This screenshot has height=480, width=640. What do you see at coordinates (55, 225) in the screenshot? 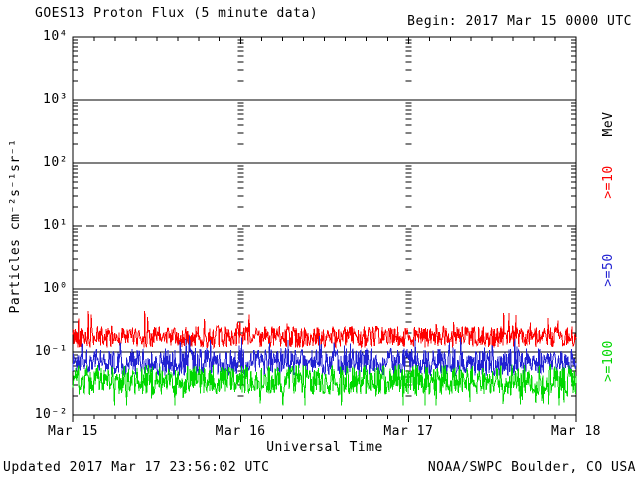
I see `y-tick-label: 10¹` at bounding box center [55, 225].